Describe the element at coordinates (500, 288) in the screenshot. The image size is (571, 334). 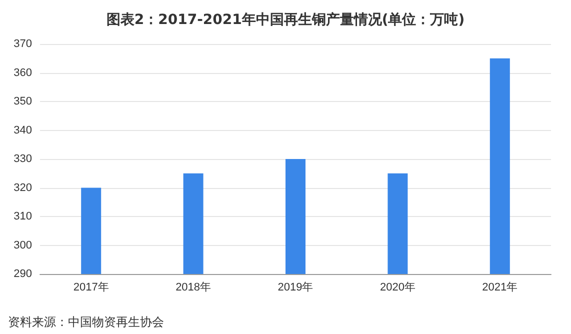
I see `x-tick-label: 2021年` at that location.